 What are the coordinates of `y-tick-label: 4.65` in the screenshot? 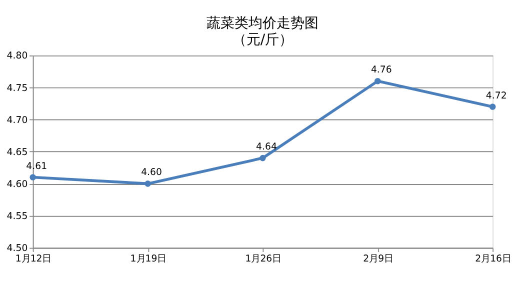 It's located at (17, 152).